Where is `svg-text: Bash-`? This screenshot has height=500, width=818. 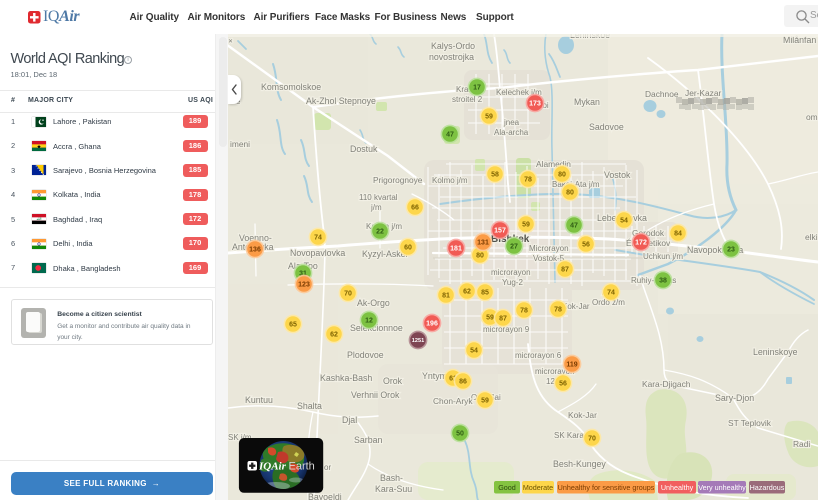
svg-text: Bash- is located at coordinates (391, 478).